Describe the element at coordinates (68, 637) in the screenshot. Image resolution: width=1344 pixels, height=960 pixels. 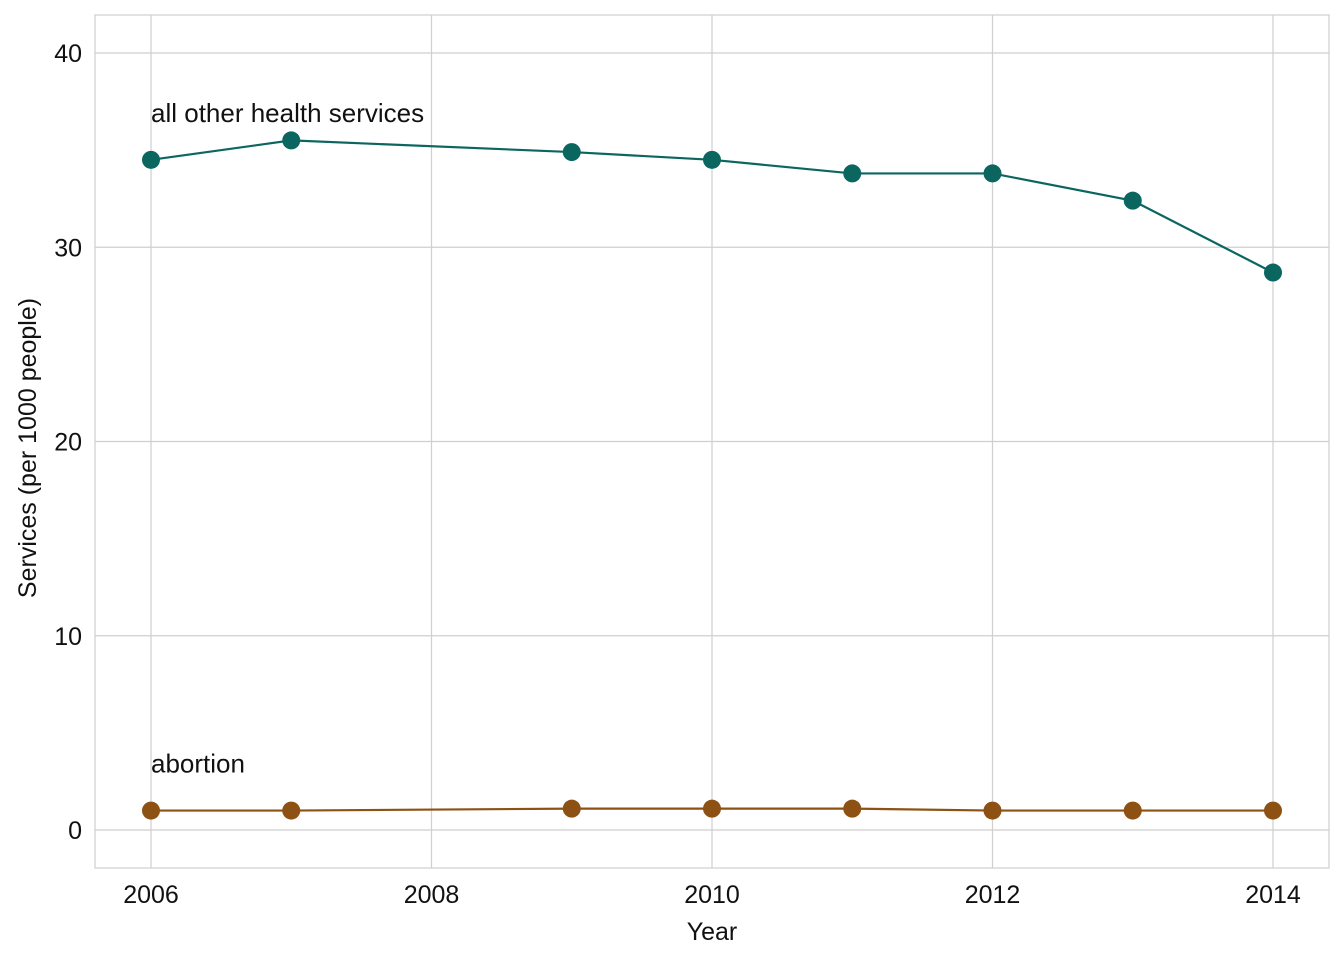
I see `y-tick-label: 10` at that location.